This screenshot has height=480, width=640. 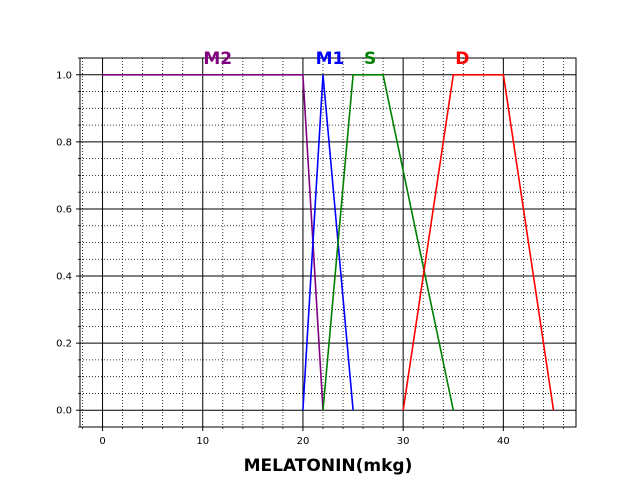 I want to click on x-axis-label: MELATONIN(mkg), so click(x=328, y=466).